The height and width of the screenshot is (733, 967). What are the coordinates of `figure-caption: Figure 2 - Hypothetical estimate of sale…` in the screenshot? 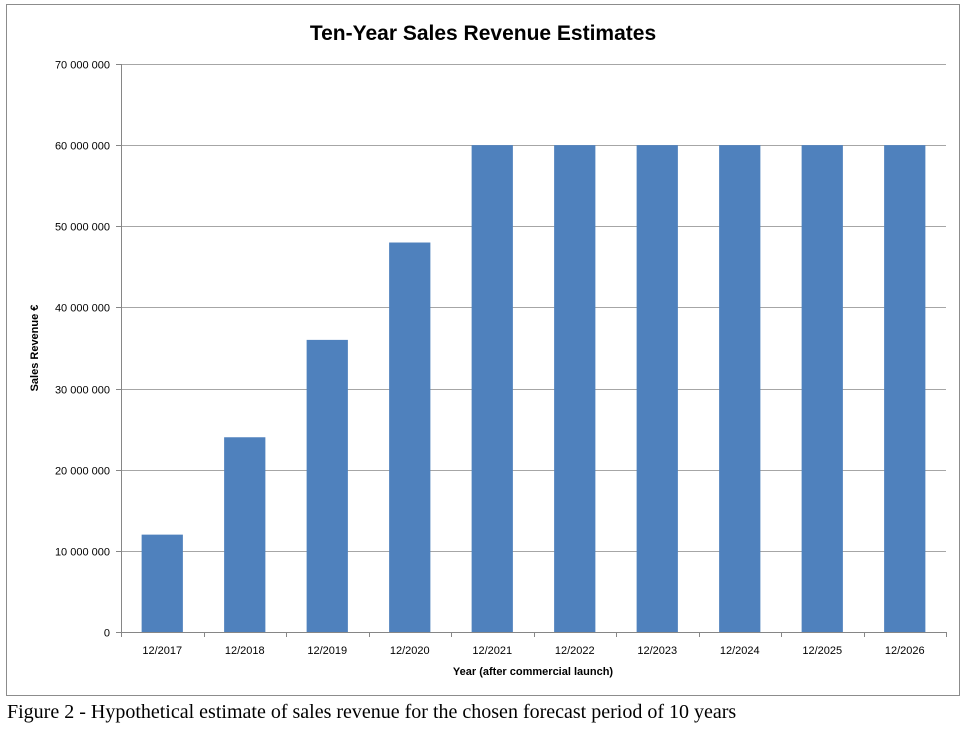 It's located at (372, 712).